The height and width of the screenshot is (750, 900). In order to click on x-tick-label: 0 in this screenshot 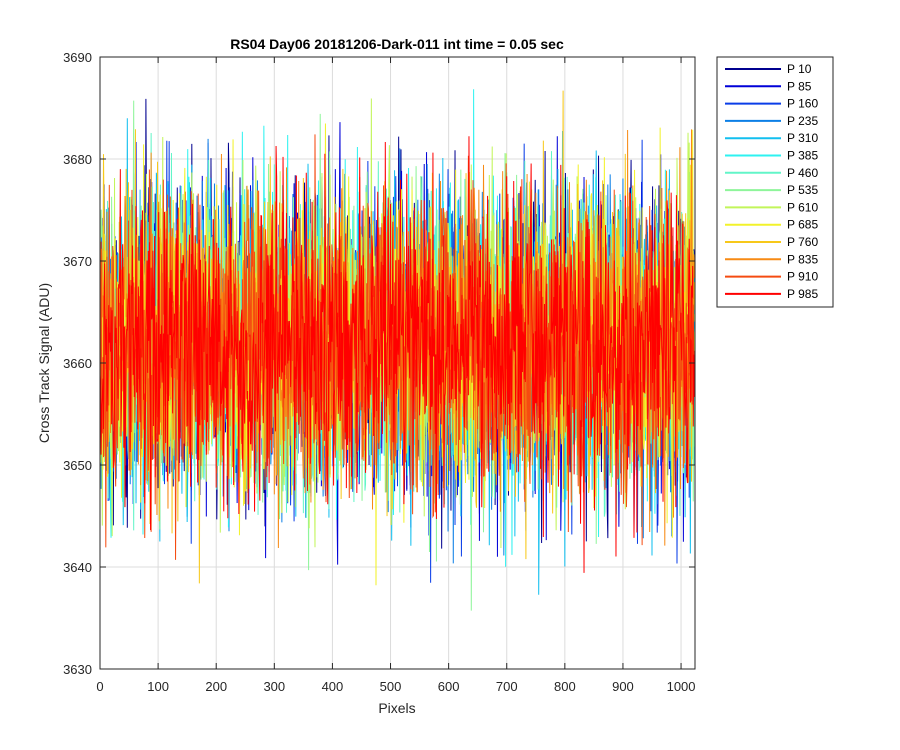, I will do `click(99, 686)`.